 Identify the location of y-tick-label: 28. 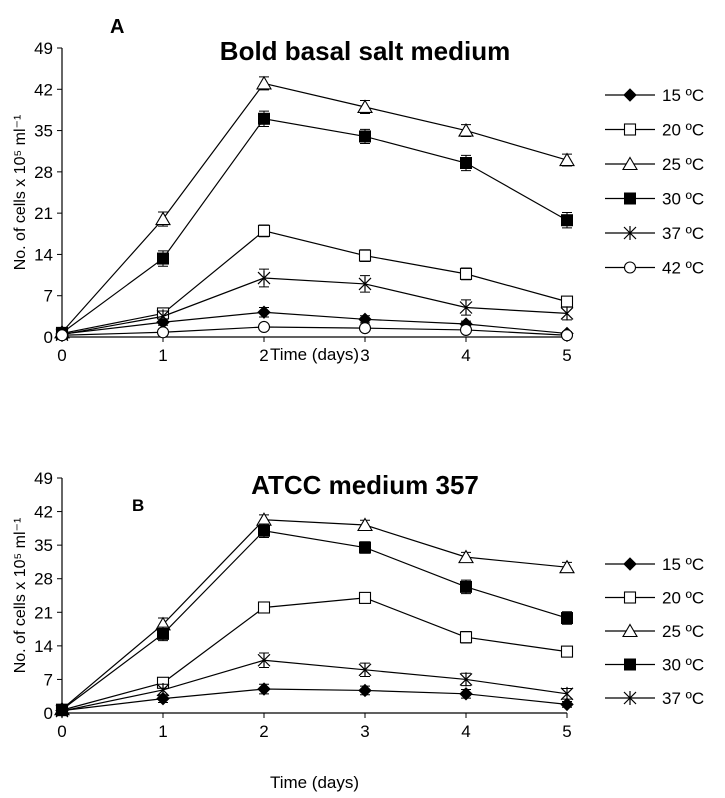
(43, 579).